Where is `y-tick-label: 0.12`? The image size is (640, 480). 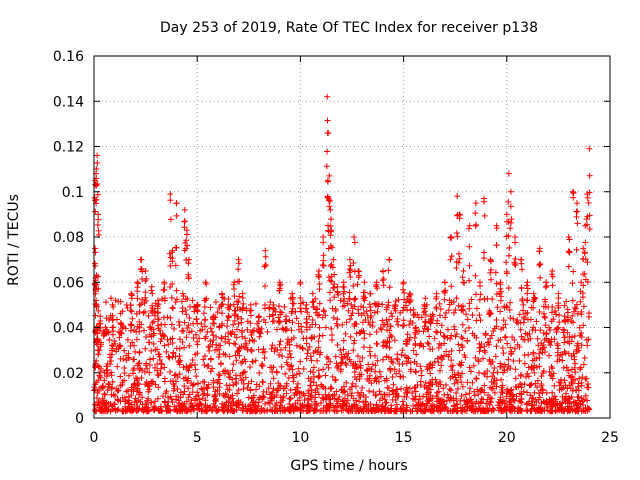
y-tick-label: 0.12 is located at coordinates (68, 148).